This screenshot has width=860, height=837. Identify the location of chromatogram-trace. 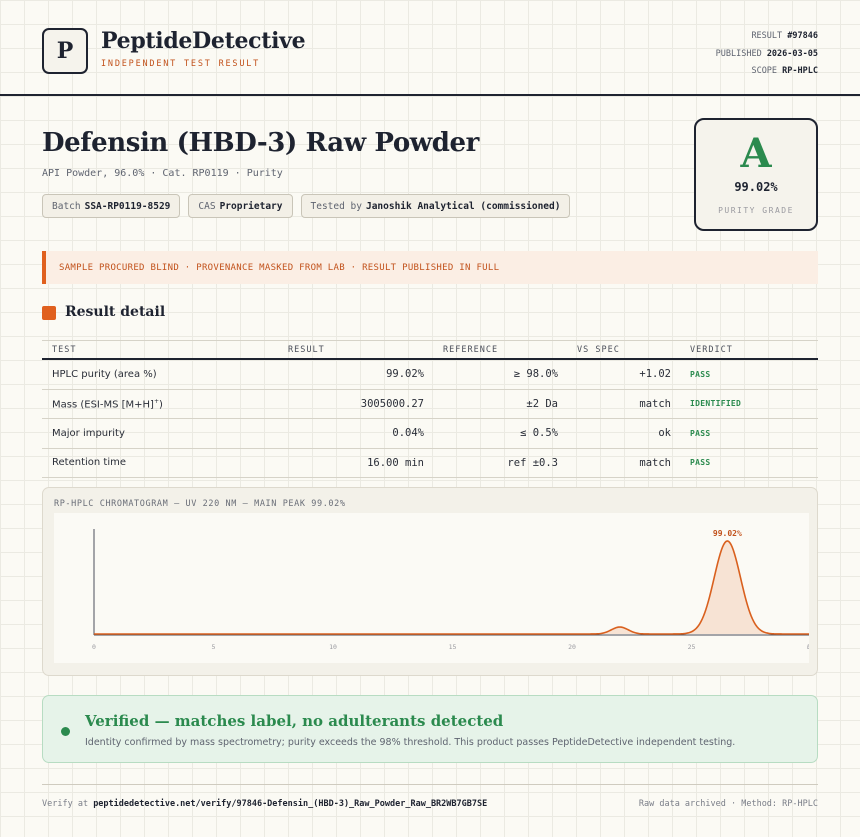
(451, 587).